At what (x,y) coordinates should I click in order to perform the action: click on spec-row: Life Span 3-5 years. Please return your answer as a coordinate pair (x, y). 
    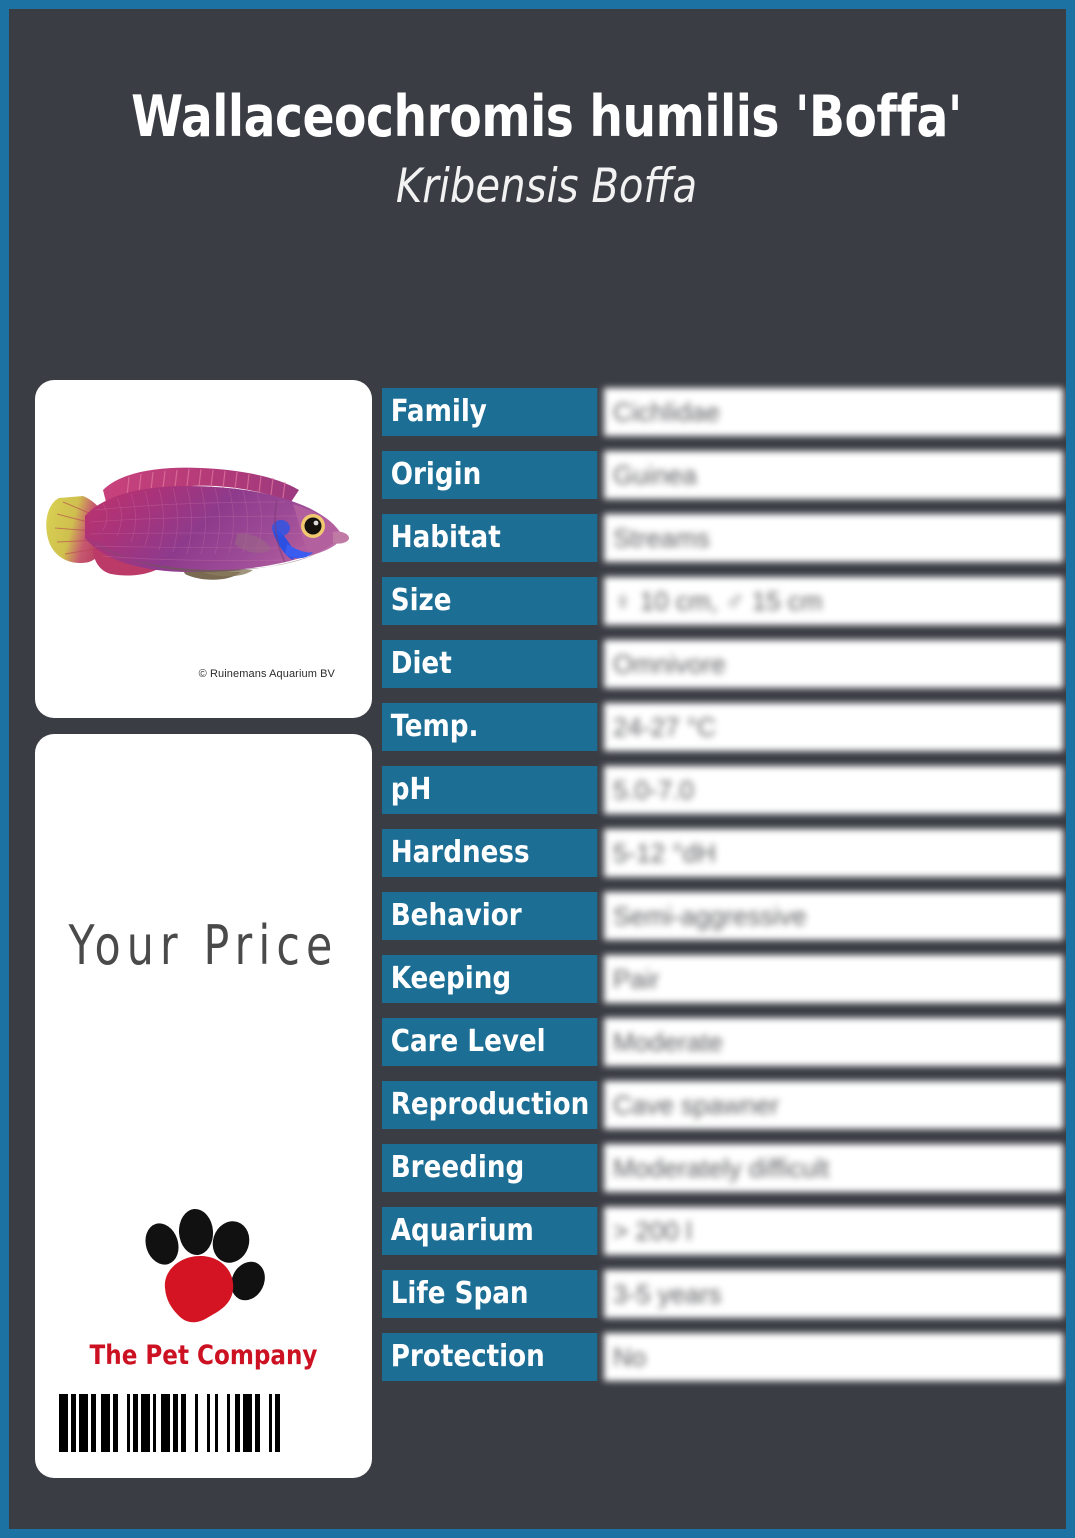
    Looking at the image, I should click on (722, 1294).